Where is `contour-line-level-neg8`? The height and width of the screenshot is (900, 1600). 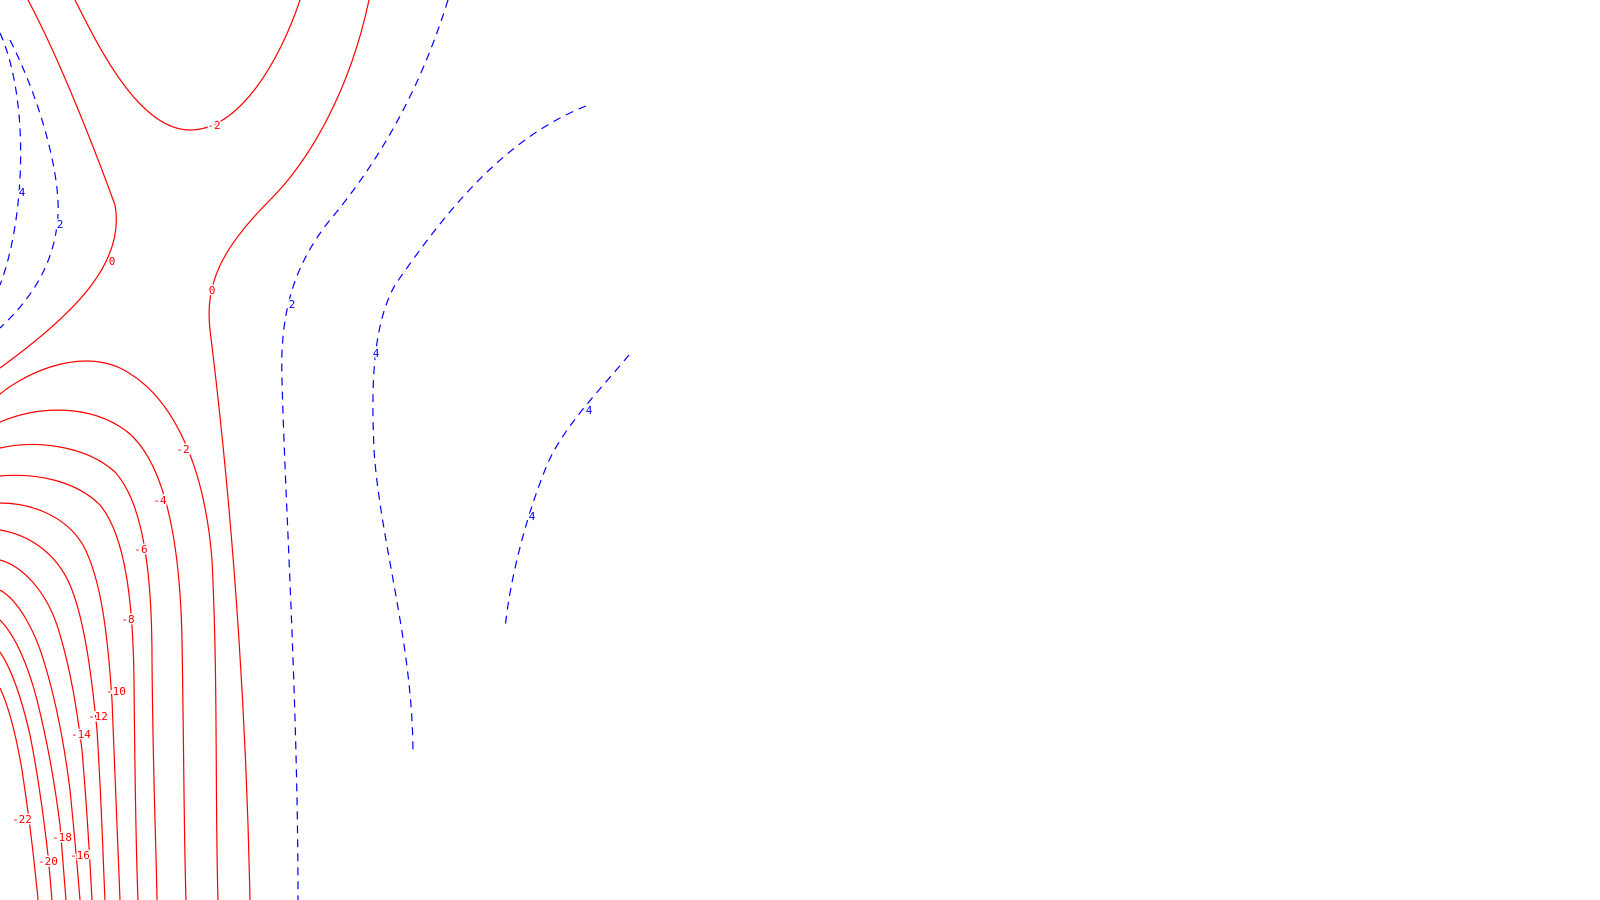 contour-line-level-neg8 is located at coordinates (69, 687).